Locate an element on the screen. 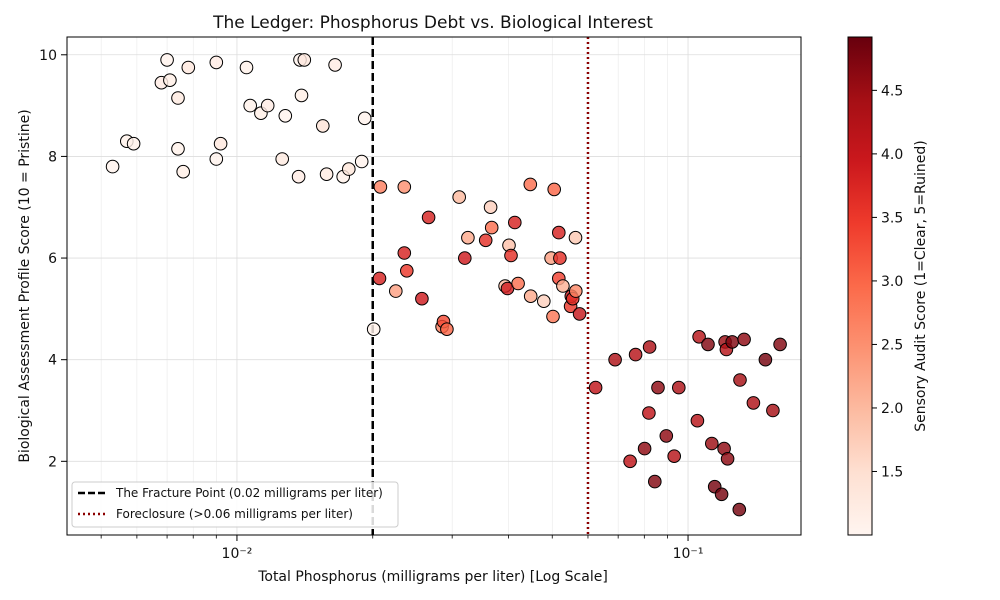 Image resolution: width=1000 pixels, height=600 pixels. x-axis-ticks: 10⁻² 10⁻¹ is located at coordinates (401, 548).